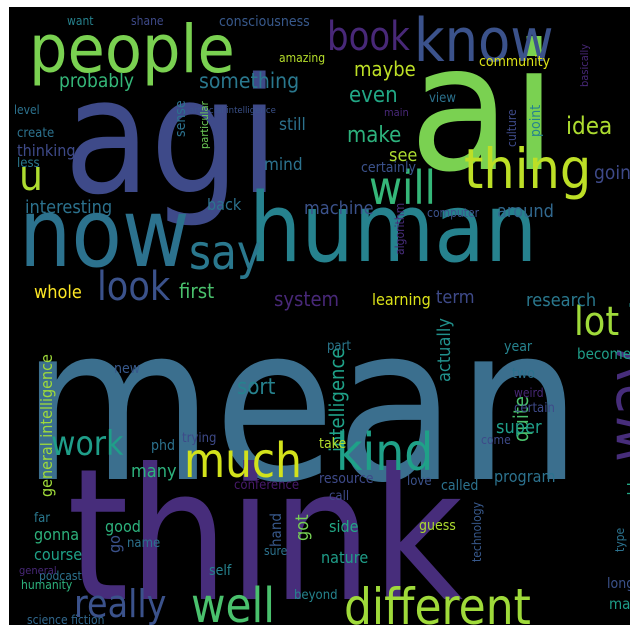  Describe the element at coordinates (626, 19) in the screenshot. I see `cloud-word: one` at that location.